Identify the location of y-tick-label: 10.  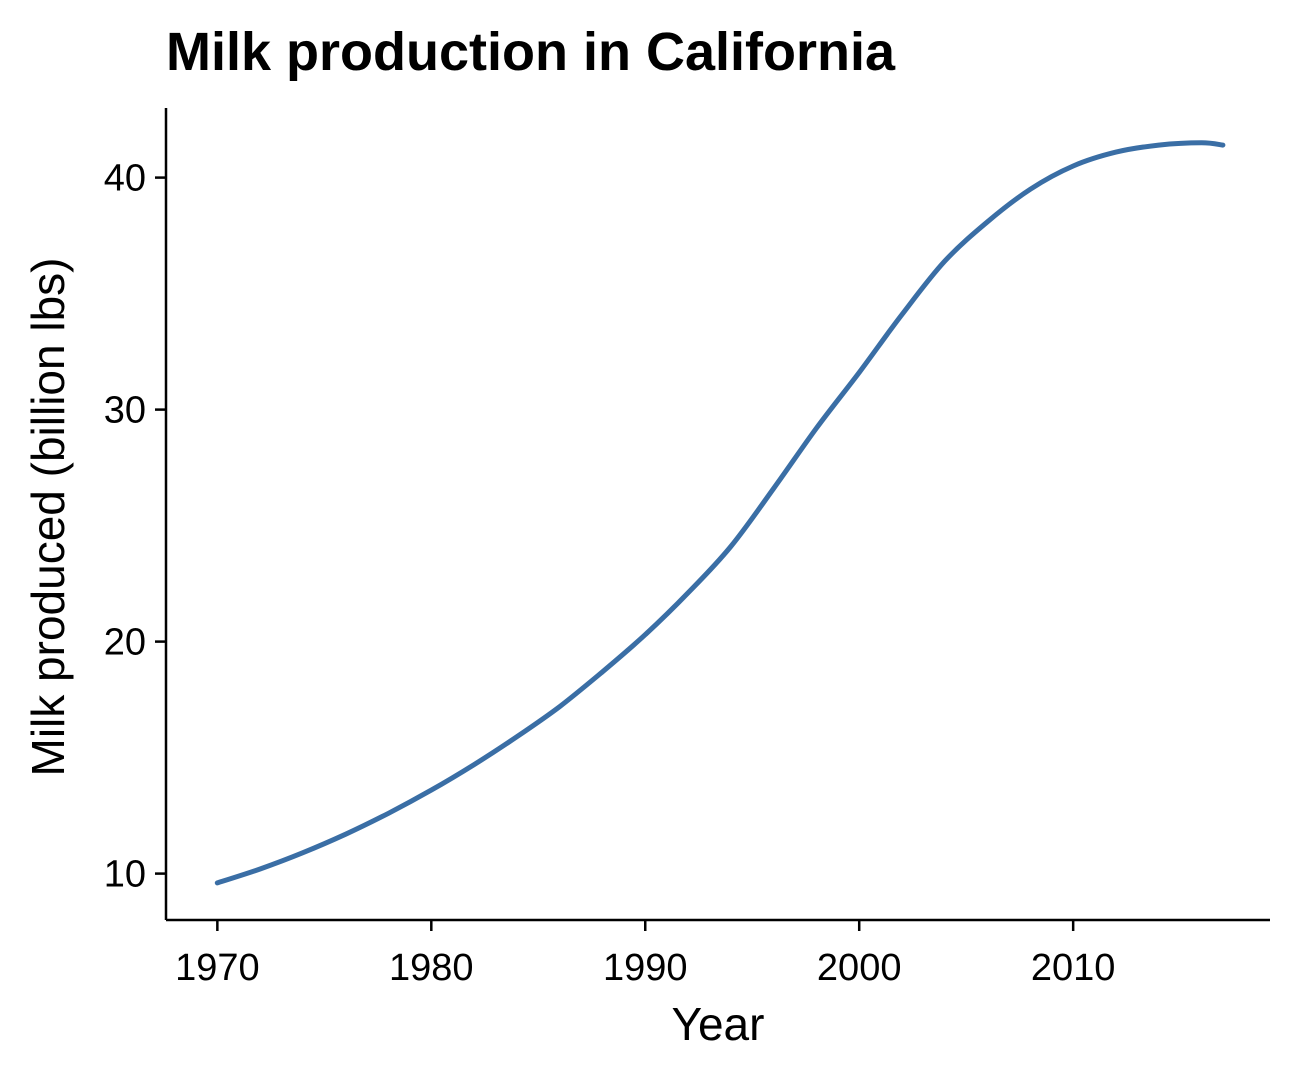
(125, 875).